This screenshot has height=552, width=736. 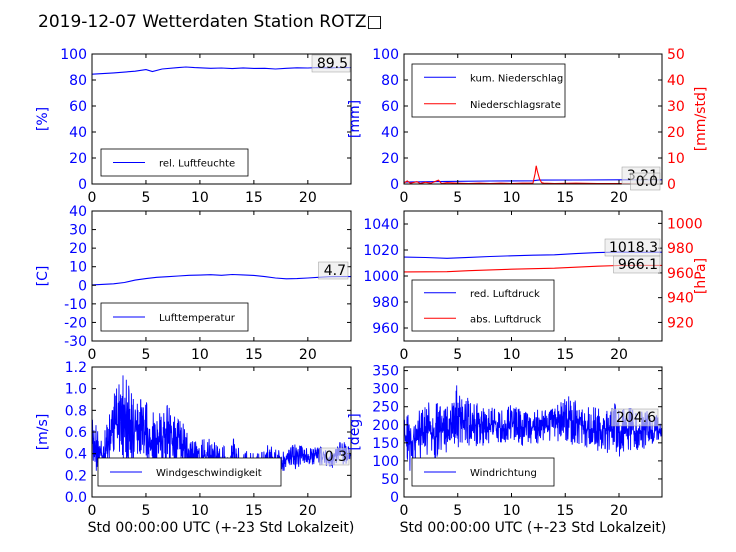 I want to click on windspeed-x-tick-label-3: 15, so click(x=254, y=511).